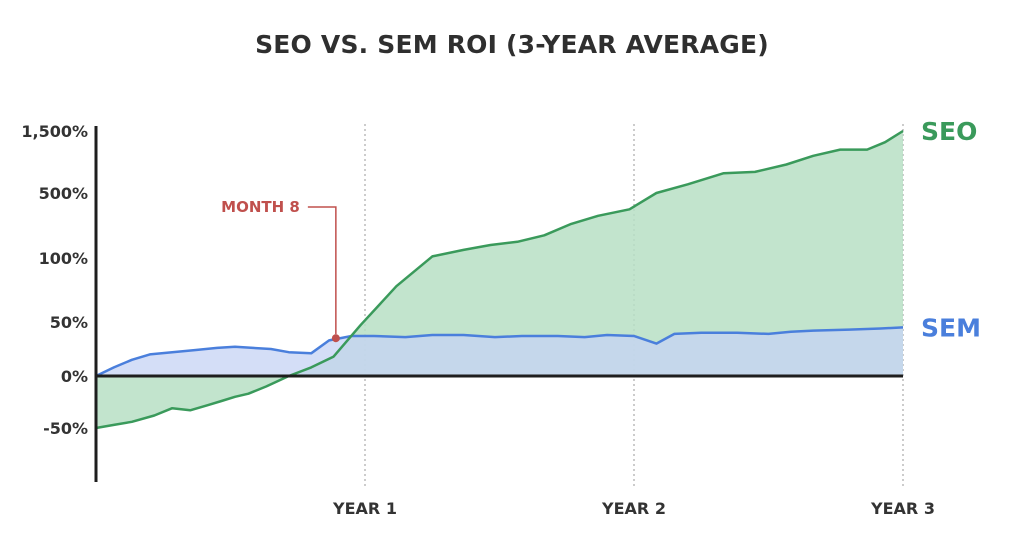 This screenshot has width=1024, height=547. I want to click on series-label-seo: SEO, so click(949, 131).